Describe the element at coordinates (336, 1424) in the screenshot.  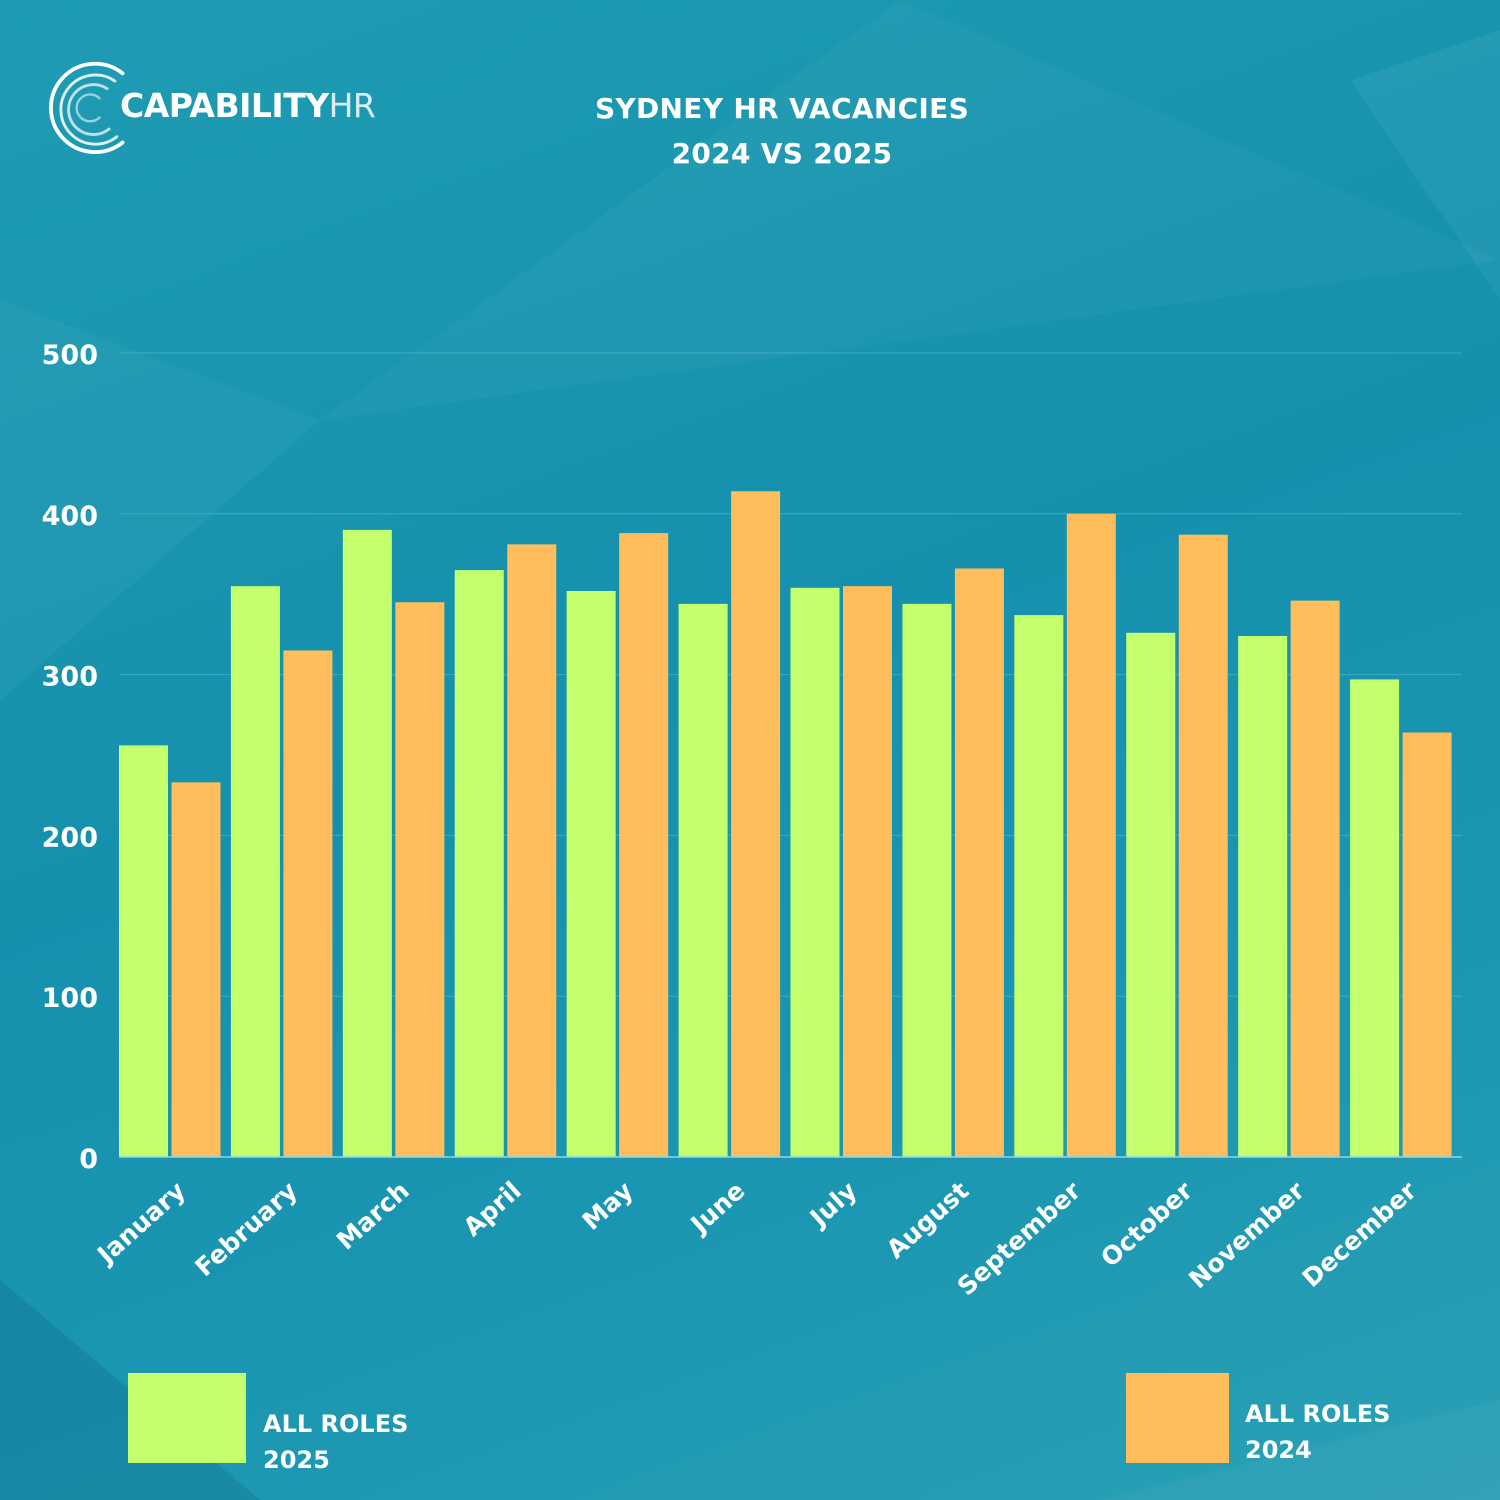
I see `legend-label-2025-line1: ALL ROLES` at that location.